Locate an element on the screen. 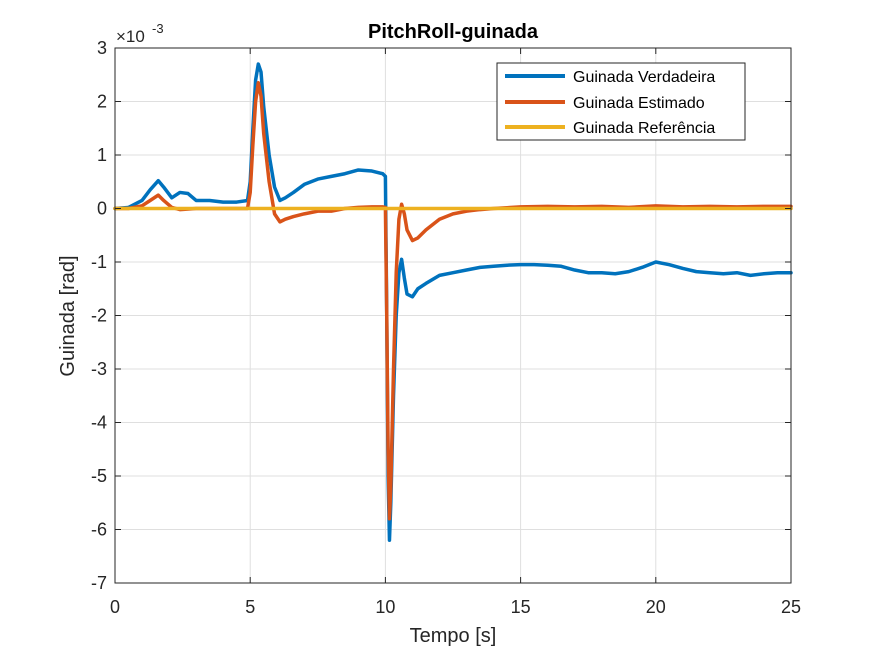 Image resolution: width=875 pixels, height=656 pixels. x-tick-label: 15 is located at coordinates (521, 607).